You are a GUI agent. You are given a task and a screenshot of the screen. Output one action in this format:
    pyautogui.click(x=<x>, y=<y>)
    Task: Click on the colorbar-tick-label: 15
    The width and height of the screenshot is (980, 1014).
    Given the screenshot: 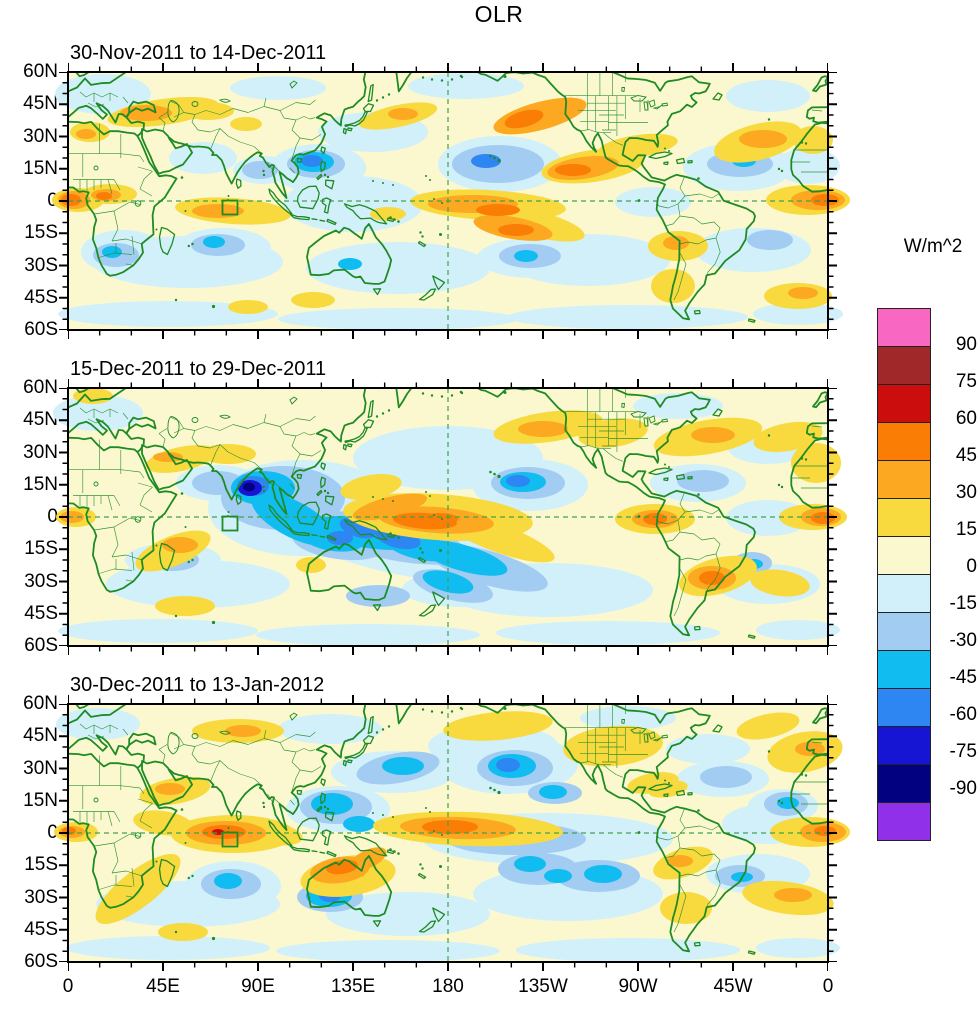 What is the action you would take?
    pyautogui.click(x=966, y=529)
    